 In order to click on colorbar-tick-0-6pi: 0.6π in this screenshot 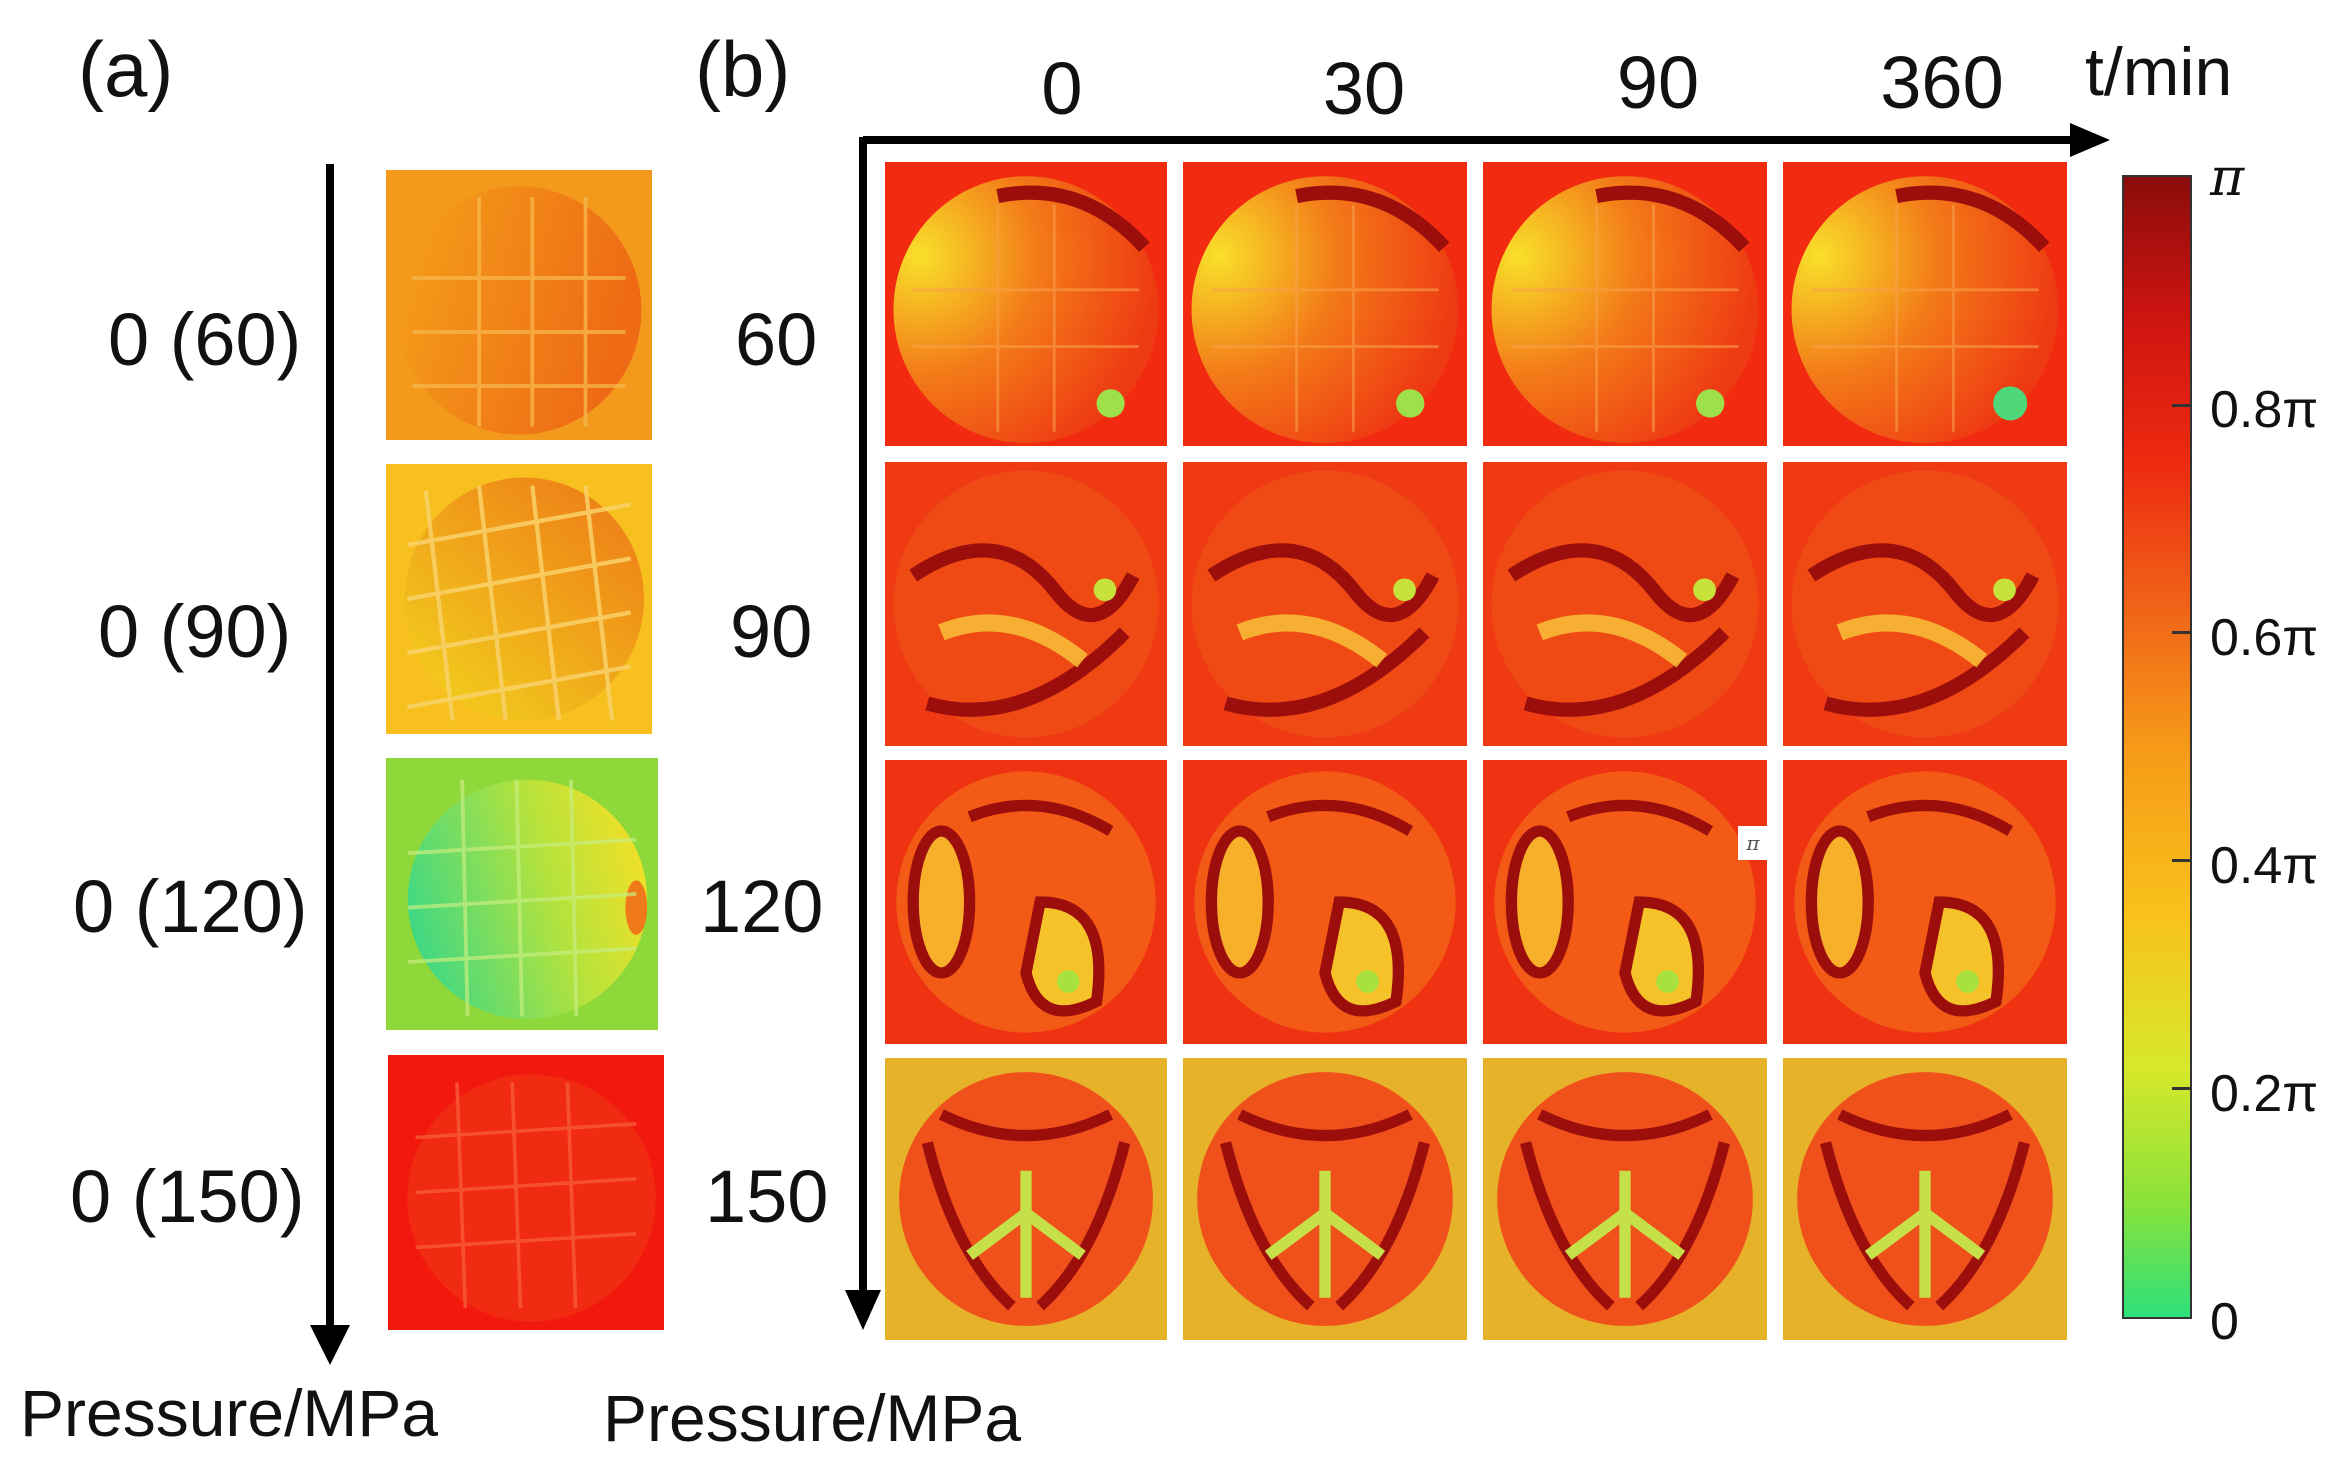, I will do `click(2264, 638)`.